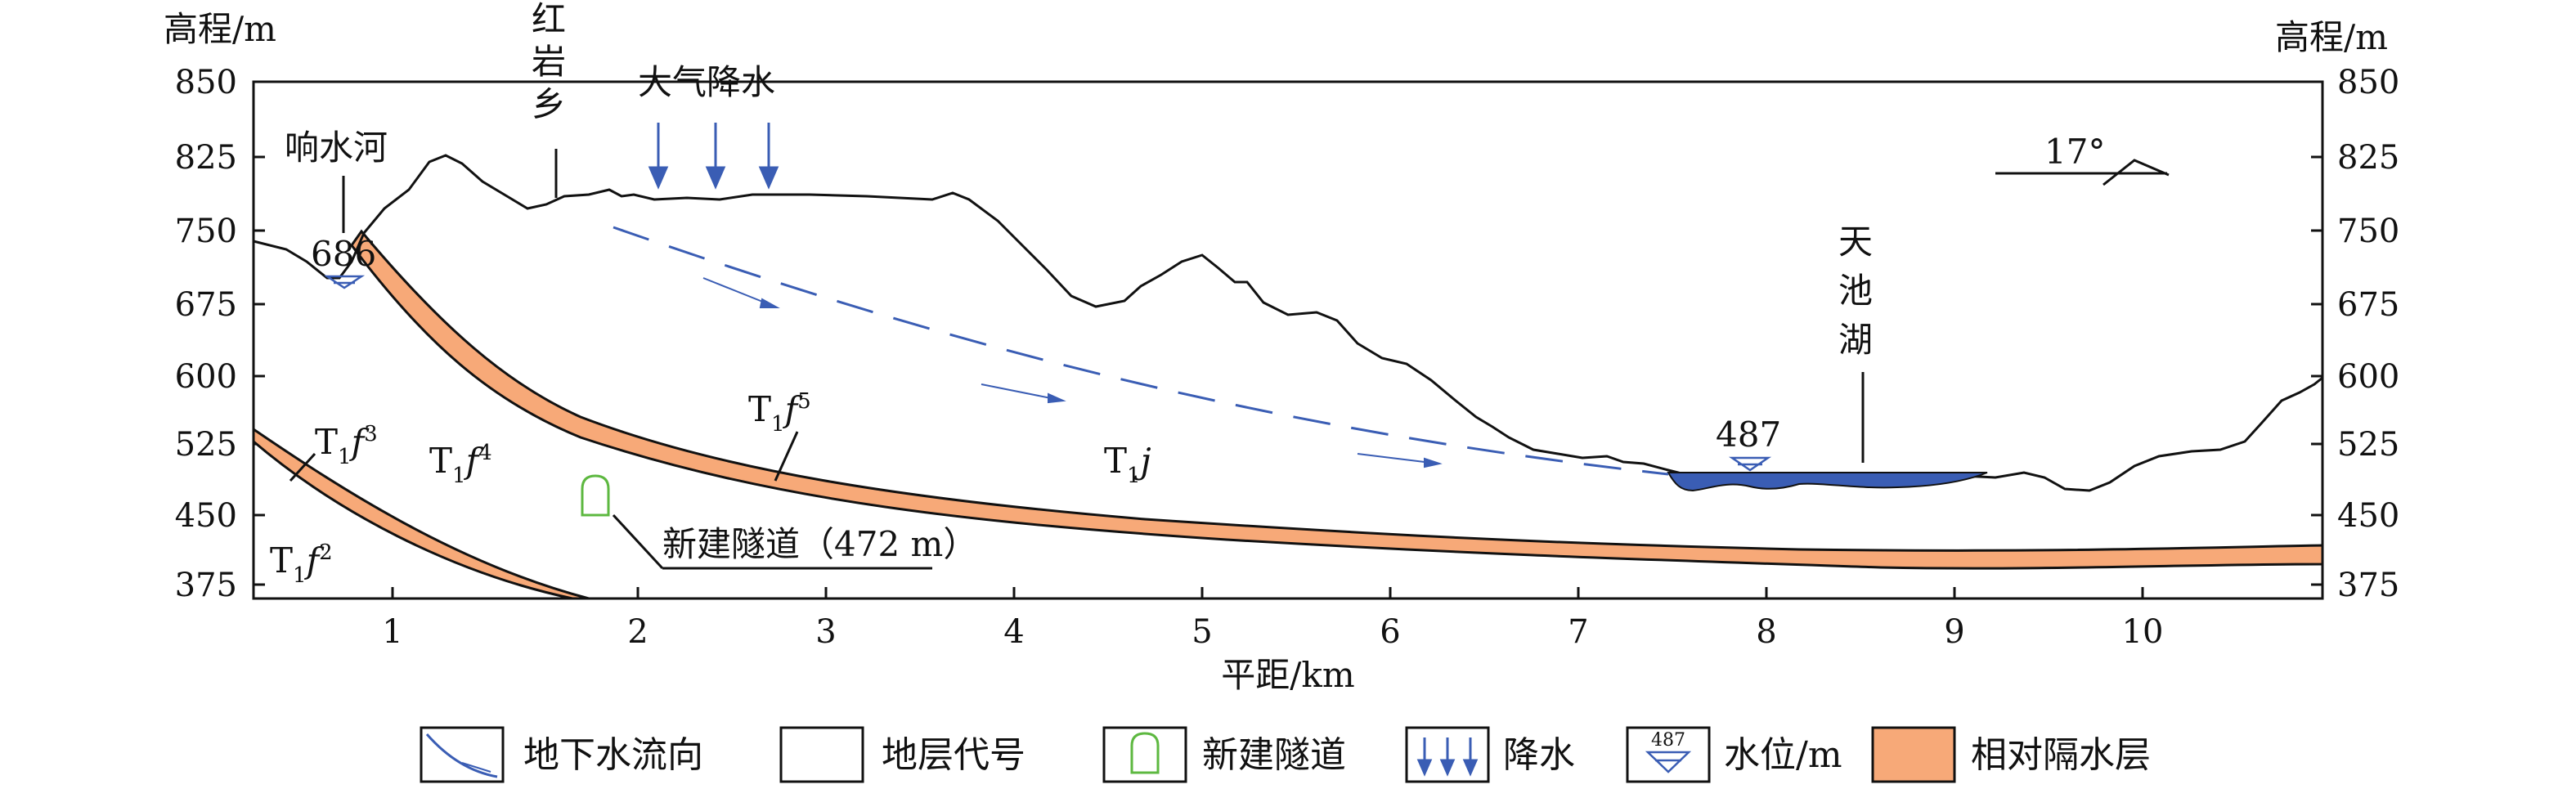  Describe the element at coordinates (596, 495) in the screenshot. I see `tunnel-icon` at that location.